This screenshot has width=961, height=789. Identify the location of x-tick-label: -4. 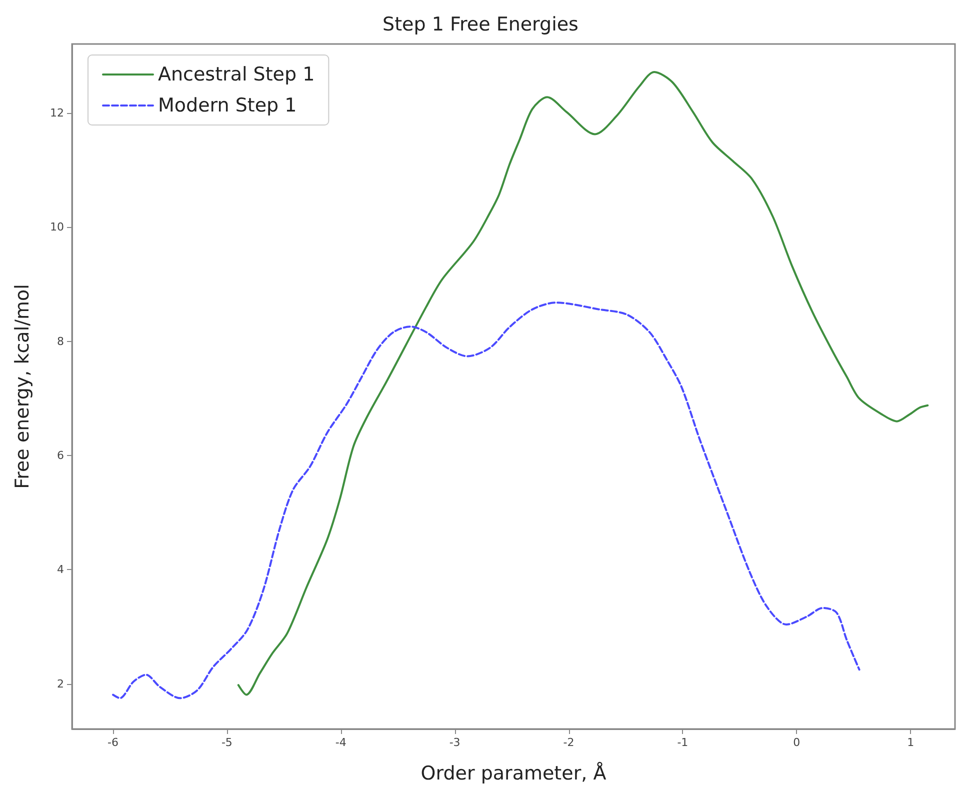
(340, 742).